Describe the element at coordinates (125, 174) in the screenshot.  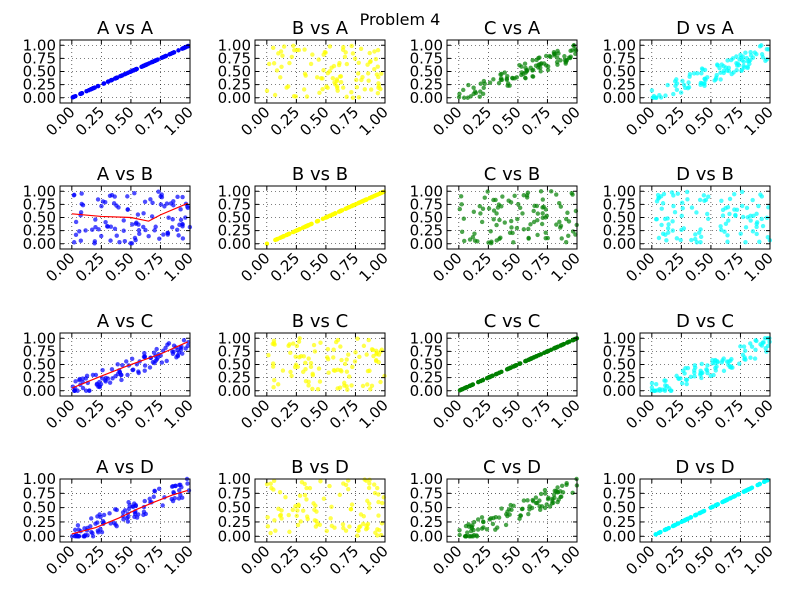
I see `subplot-title: A vs B` at that location.